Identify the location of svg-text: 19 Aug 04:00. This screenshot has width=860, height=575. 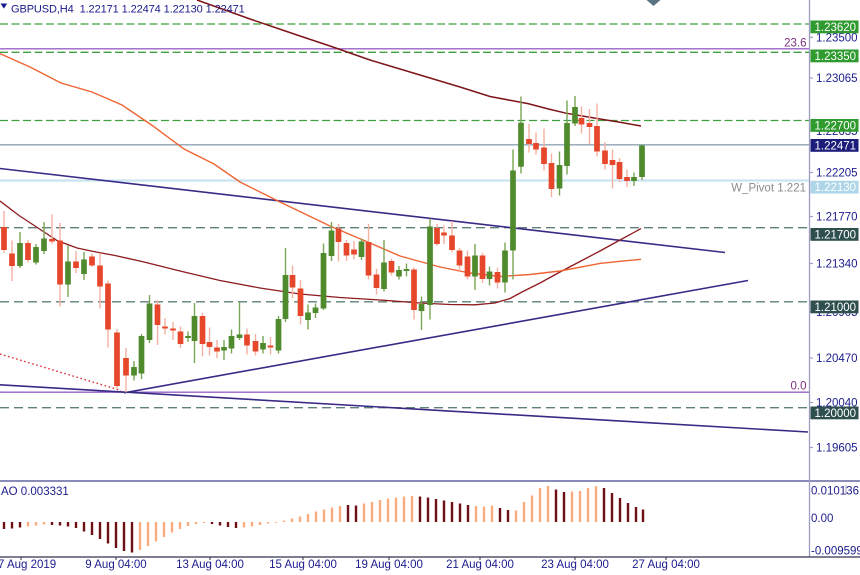
(389, 565).